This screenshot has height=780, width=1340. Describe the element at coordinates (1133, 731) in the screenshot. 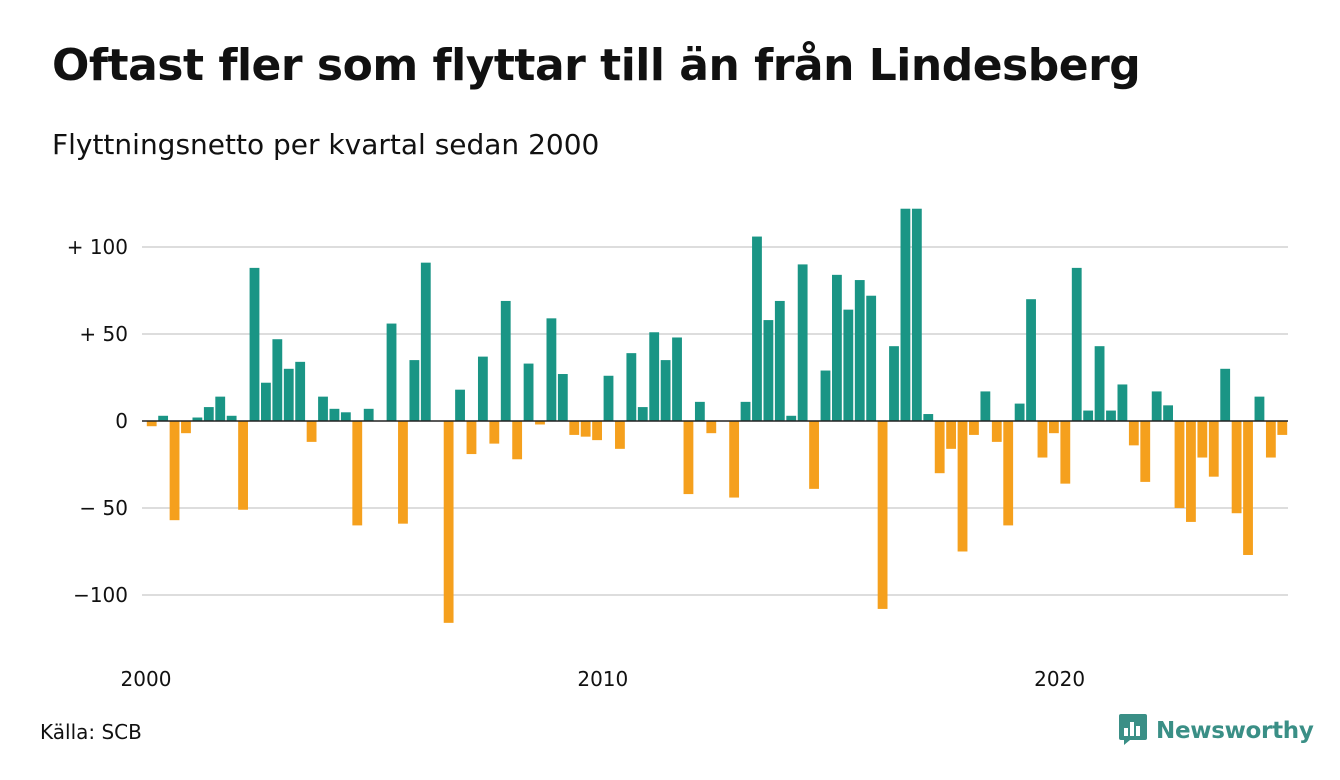

I see `bar-chart-speech-bubble-icon` at that location.